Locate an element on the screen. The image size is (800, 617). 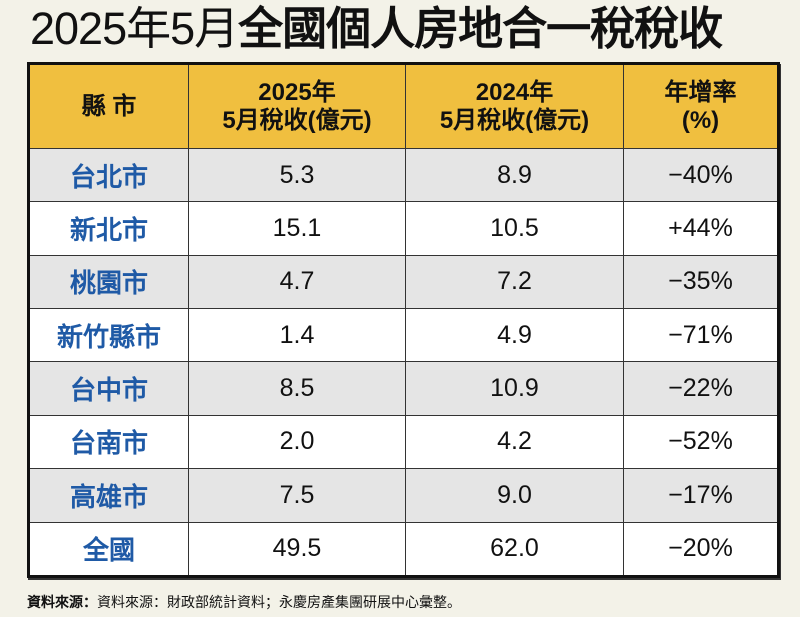
city-cell: 台北市 is located at coordinates (108, 175).